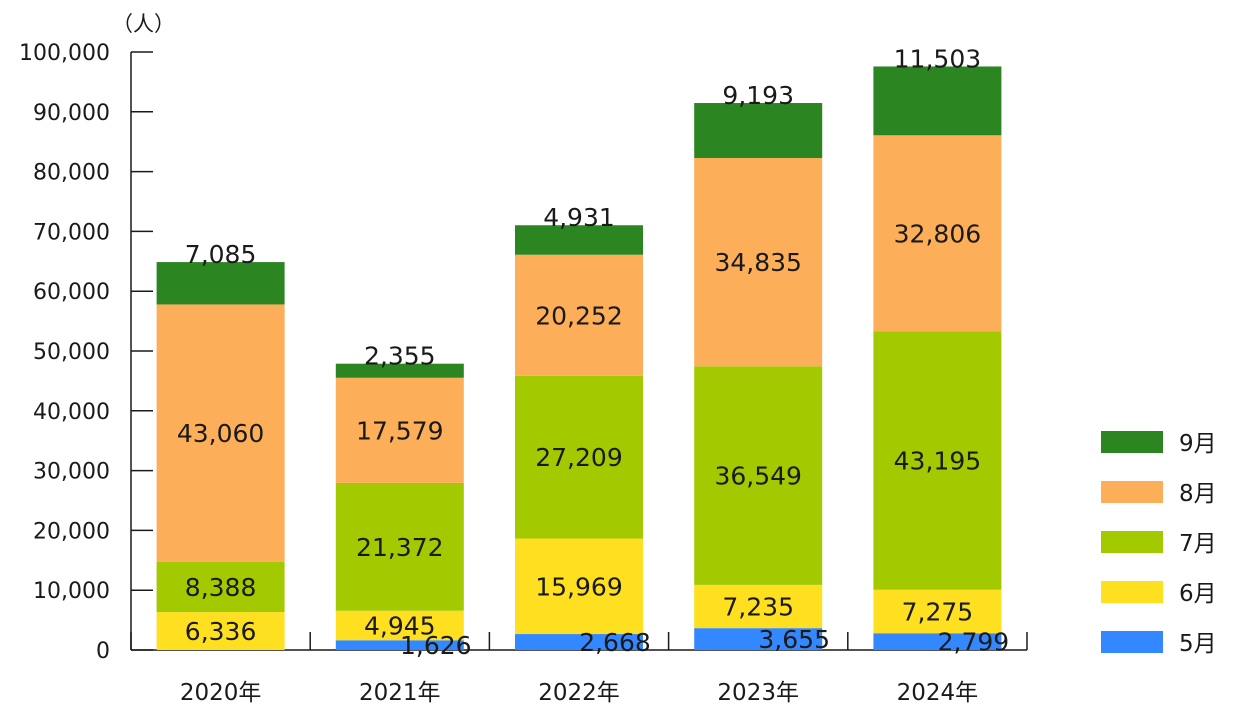  I want to click on x-tick-label: 2021年, so click(400, 693).